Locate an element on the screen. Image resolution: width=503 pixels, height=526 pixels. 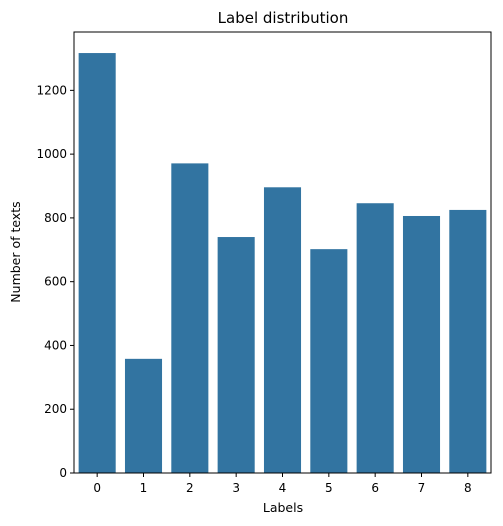
y-tick-label: 800 is located at coordinates (55, 218).